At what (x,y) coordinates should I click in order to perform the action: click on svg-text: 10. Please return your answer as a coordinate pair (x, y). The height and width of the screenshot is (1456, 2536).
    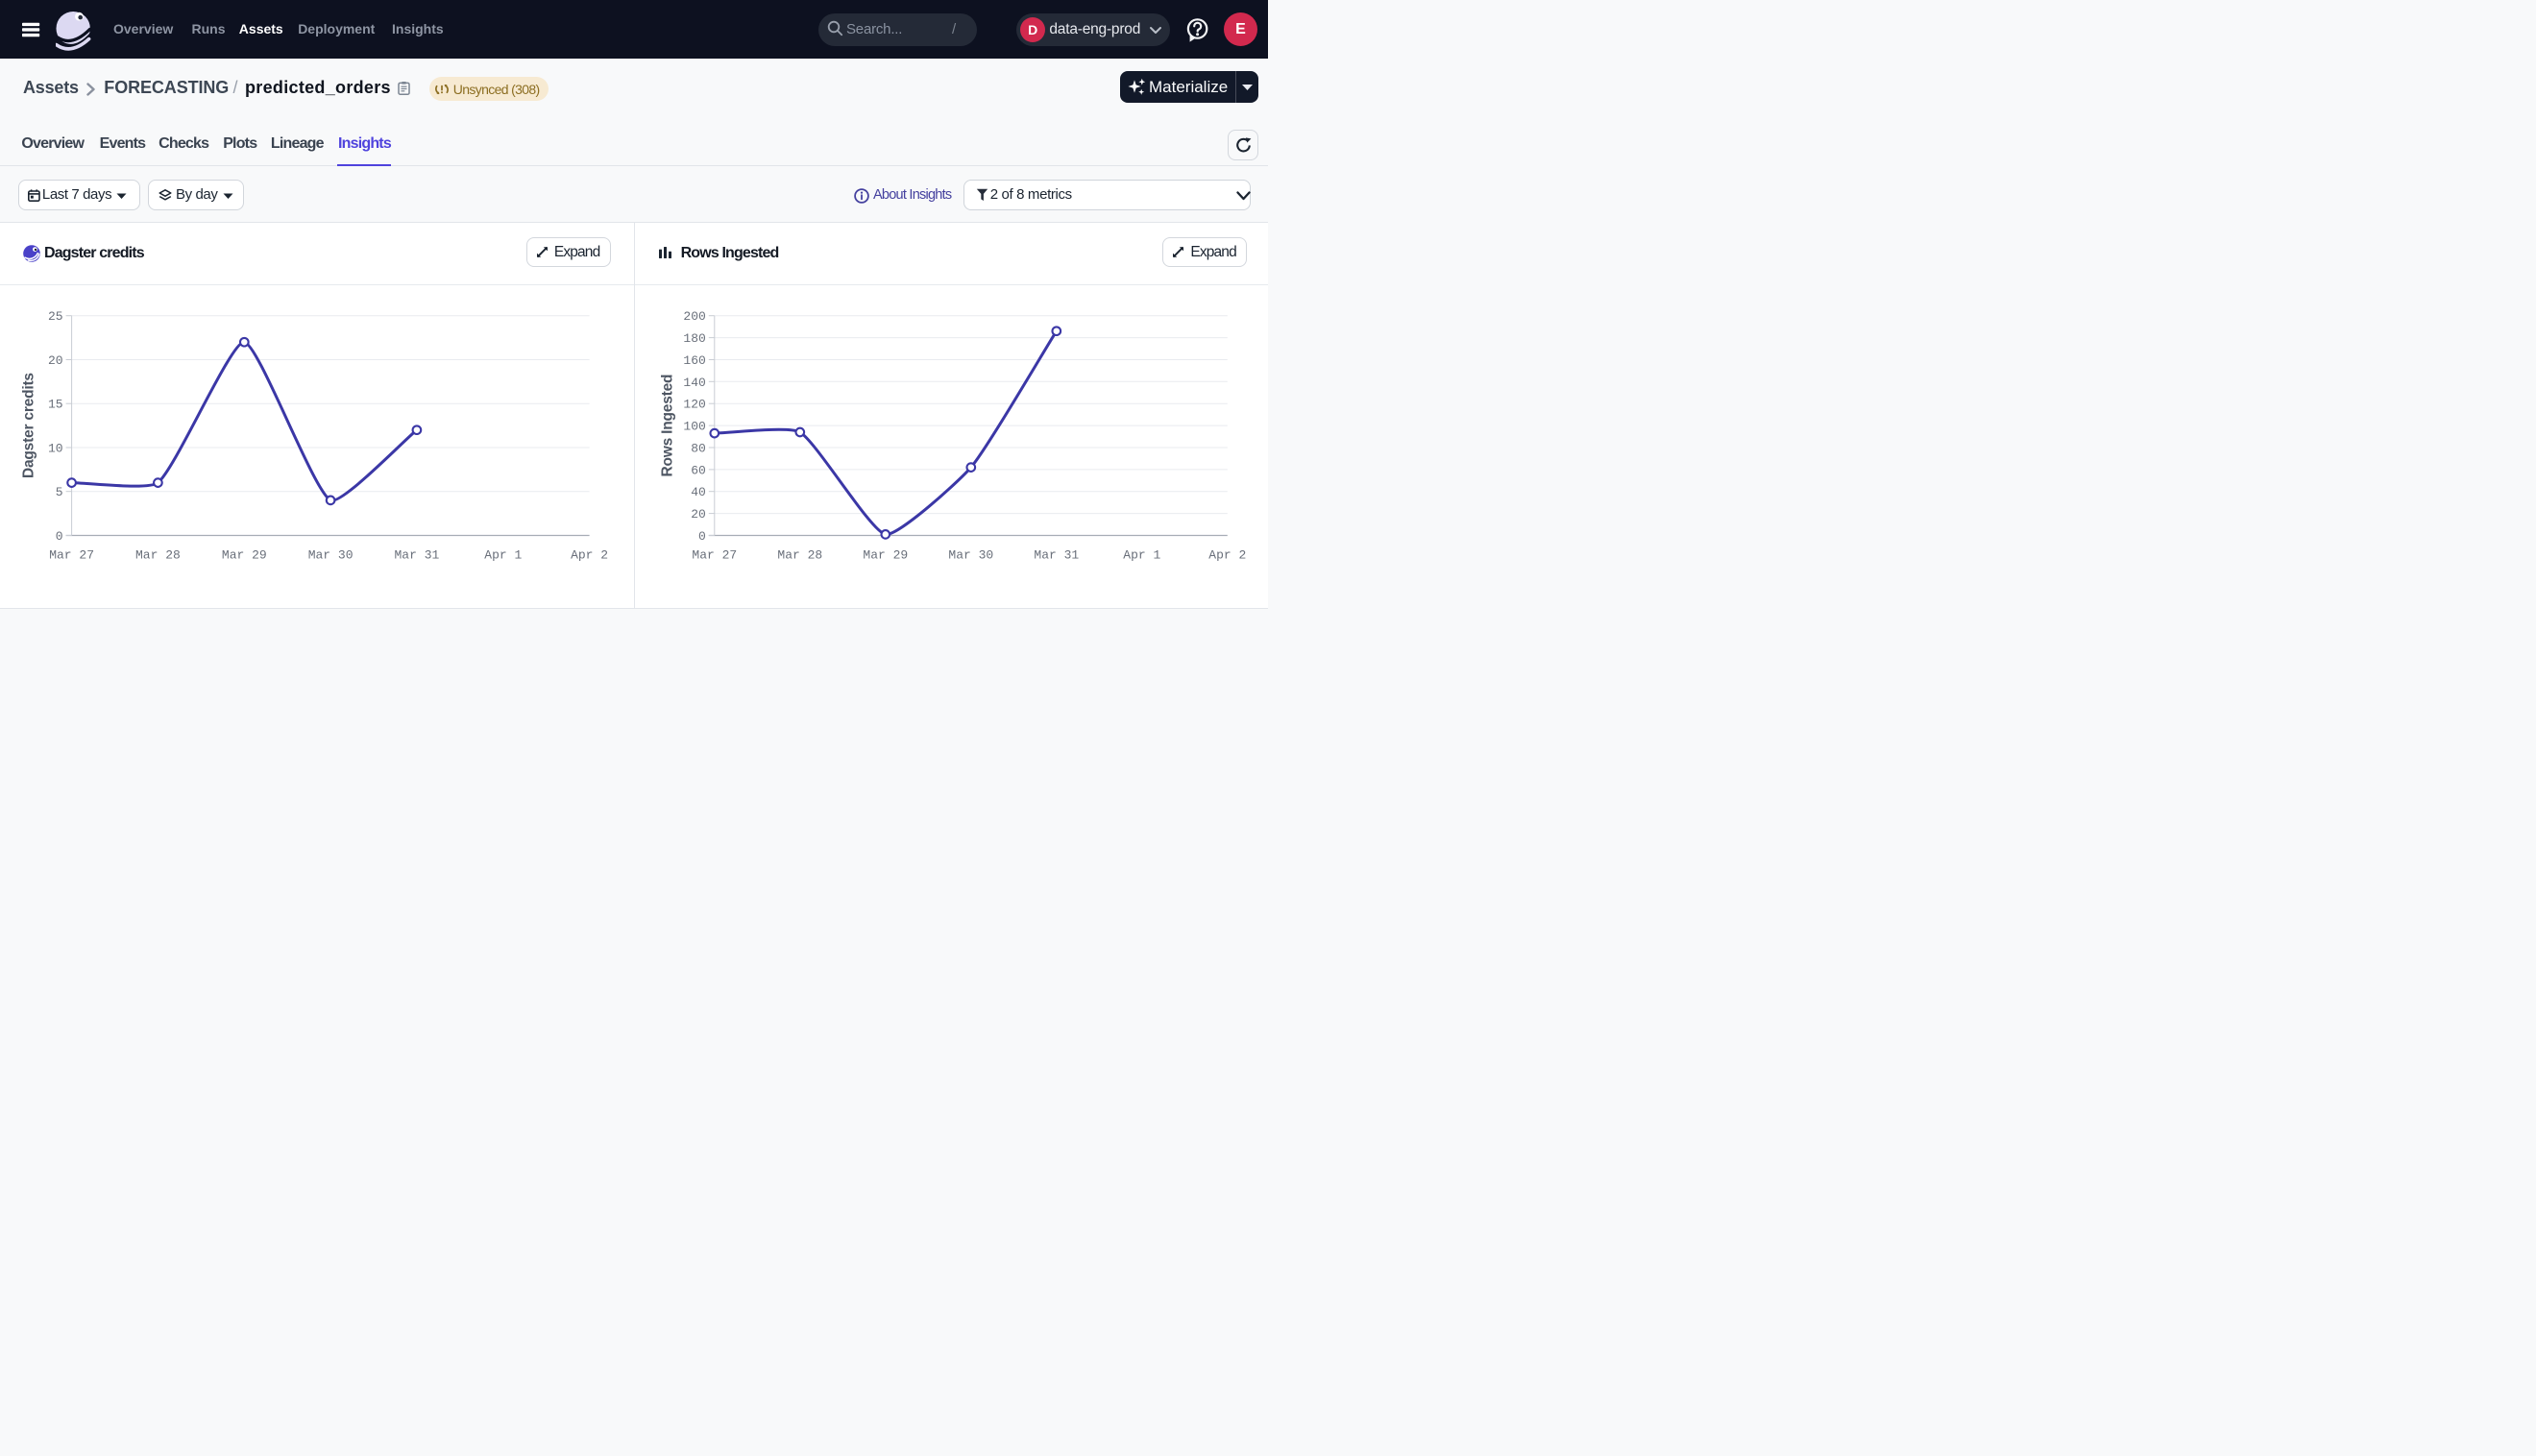
    Looking at the image, I should click on (55, 449).